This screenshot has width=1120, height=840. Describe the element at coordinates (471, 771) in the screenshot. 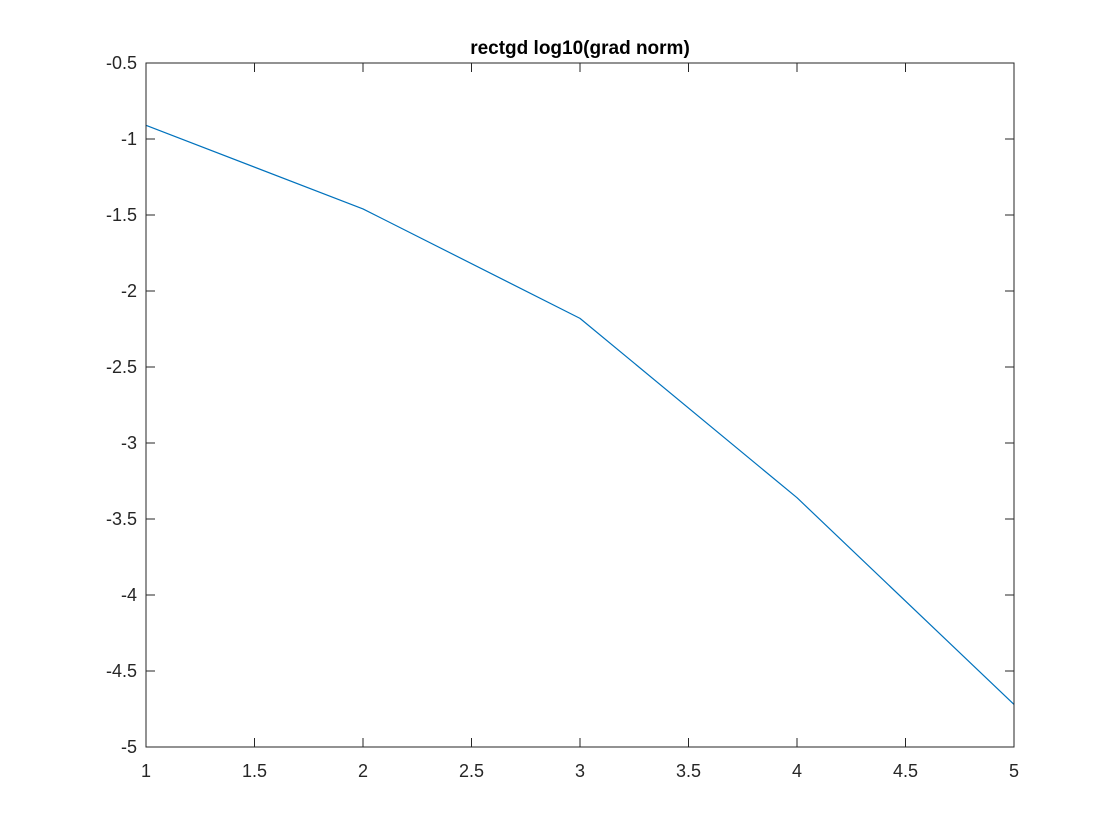

I see `x-tick-label: 2.5` at that location.